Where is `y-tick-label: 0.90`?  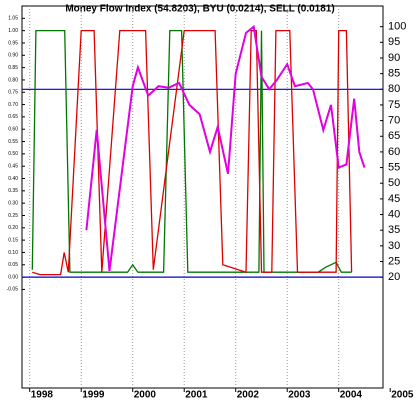 y-tick-label: 0.90 is located at coordinates (13, 56).